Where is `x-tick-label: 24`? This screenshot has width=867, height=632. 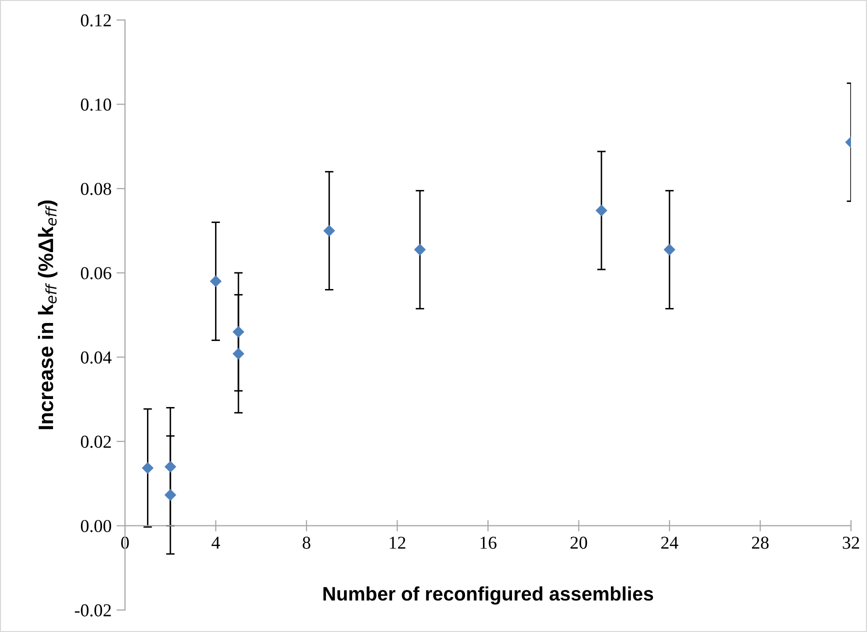
x-tick-label: 24 is located at coordinates (669, 542).